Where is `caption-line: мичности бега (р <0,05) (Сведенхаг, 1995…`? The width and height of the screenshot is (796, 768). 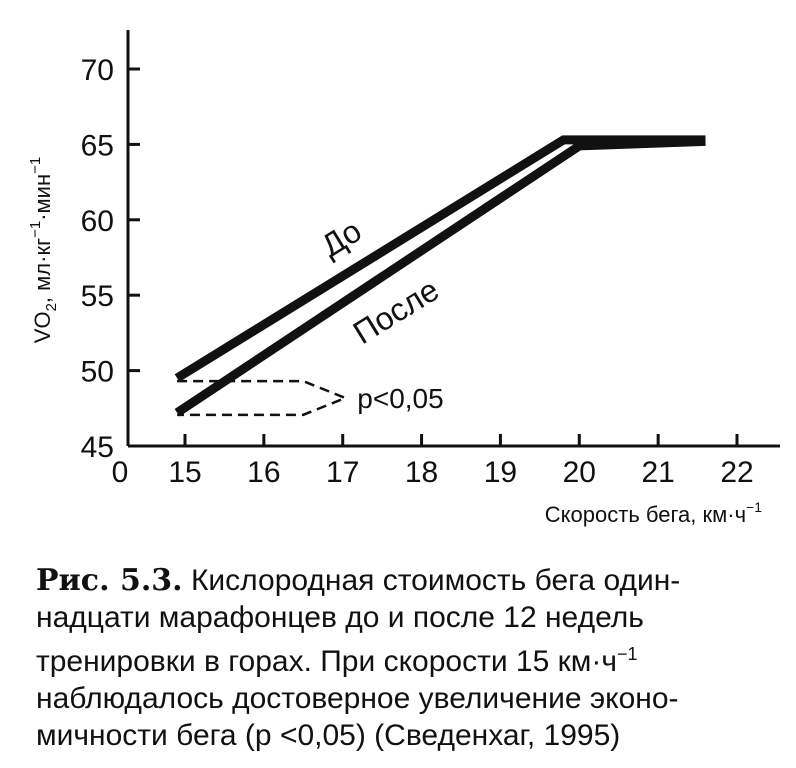 caption-line: мичности бега (р <0,05) (Сведенхаг, 1995… is located at coordinates (406, 735).